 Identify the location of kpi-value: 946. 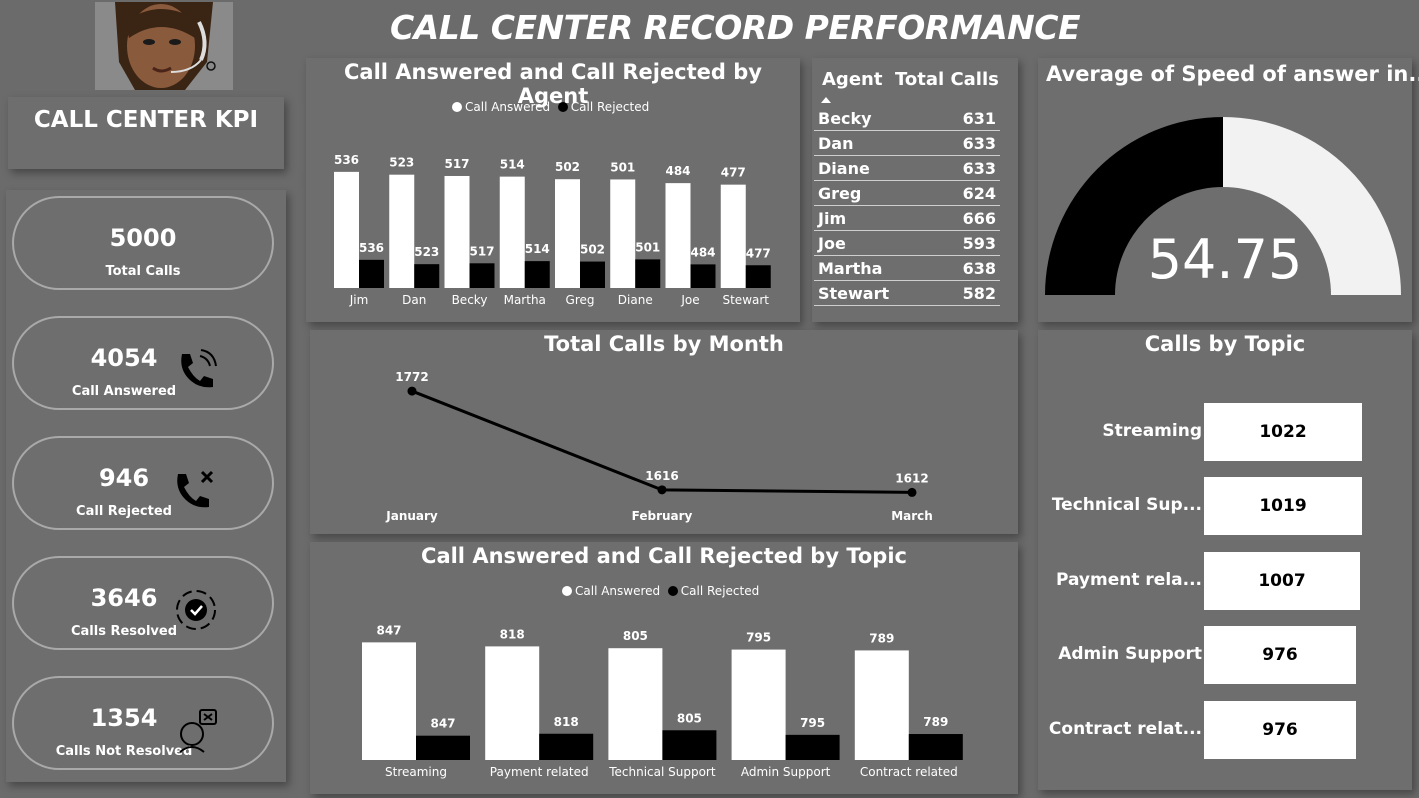
(124, 478).